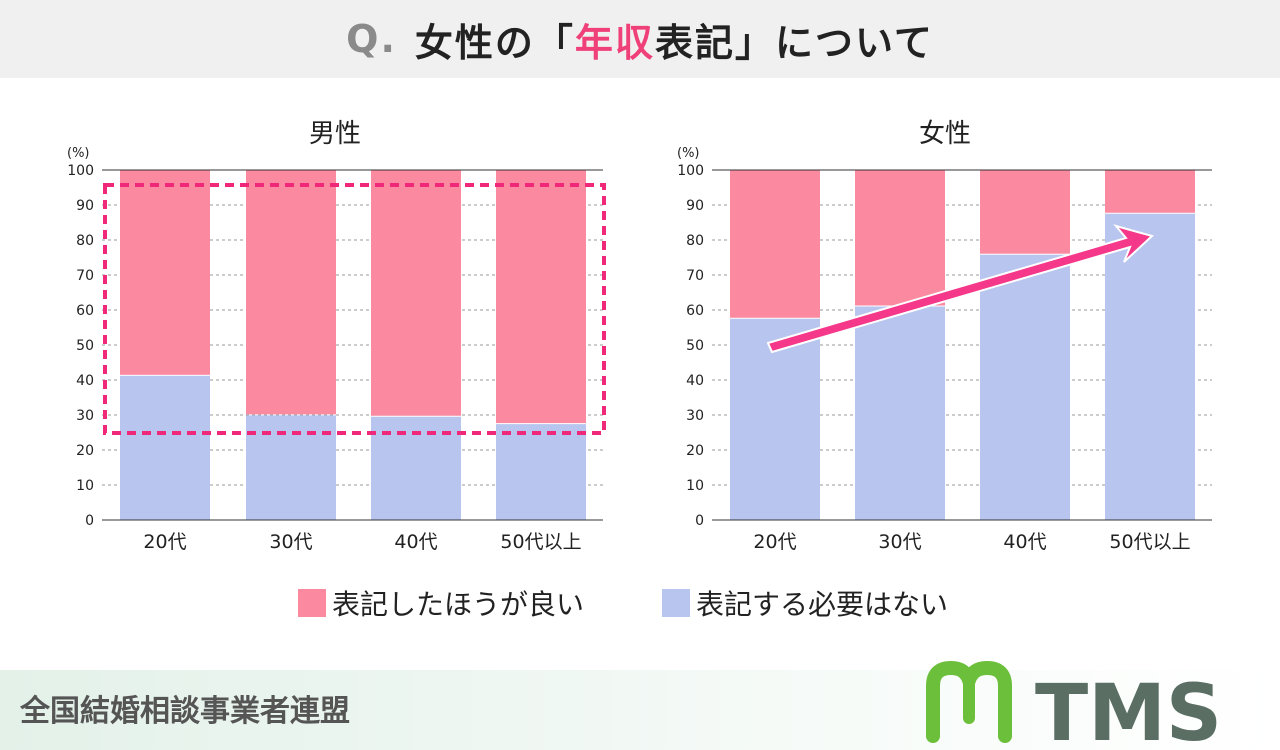 The width and height of the screenshot is (1280, 750). What do you see at coordinates (945, 134) in the screenshot?
I see `chart-title: 女性` at bounding box center [945, 134].